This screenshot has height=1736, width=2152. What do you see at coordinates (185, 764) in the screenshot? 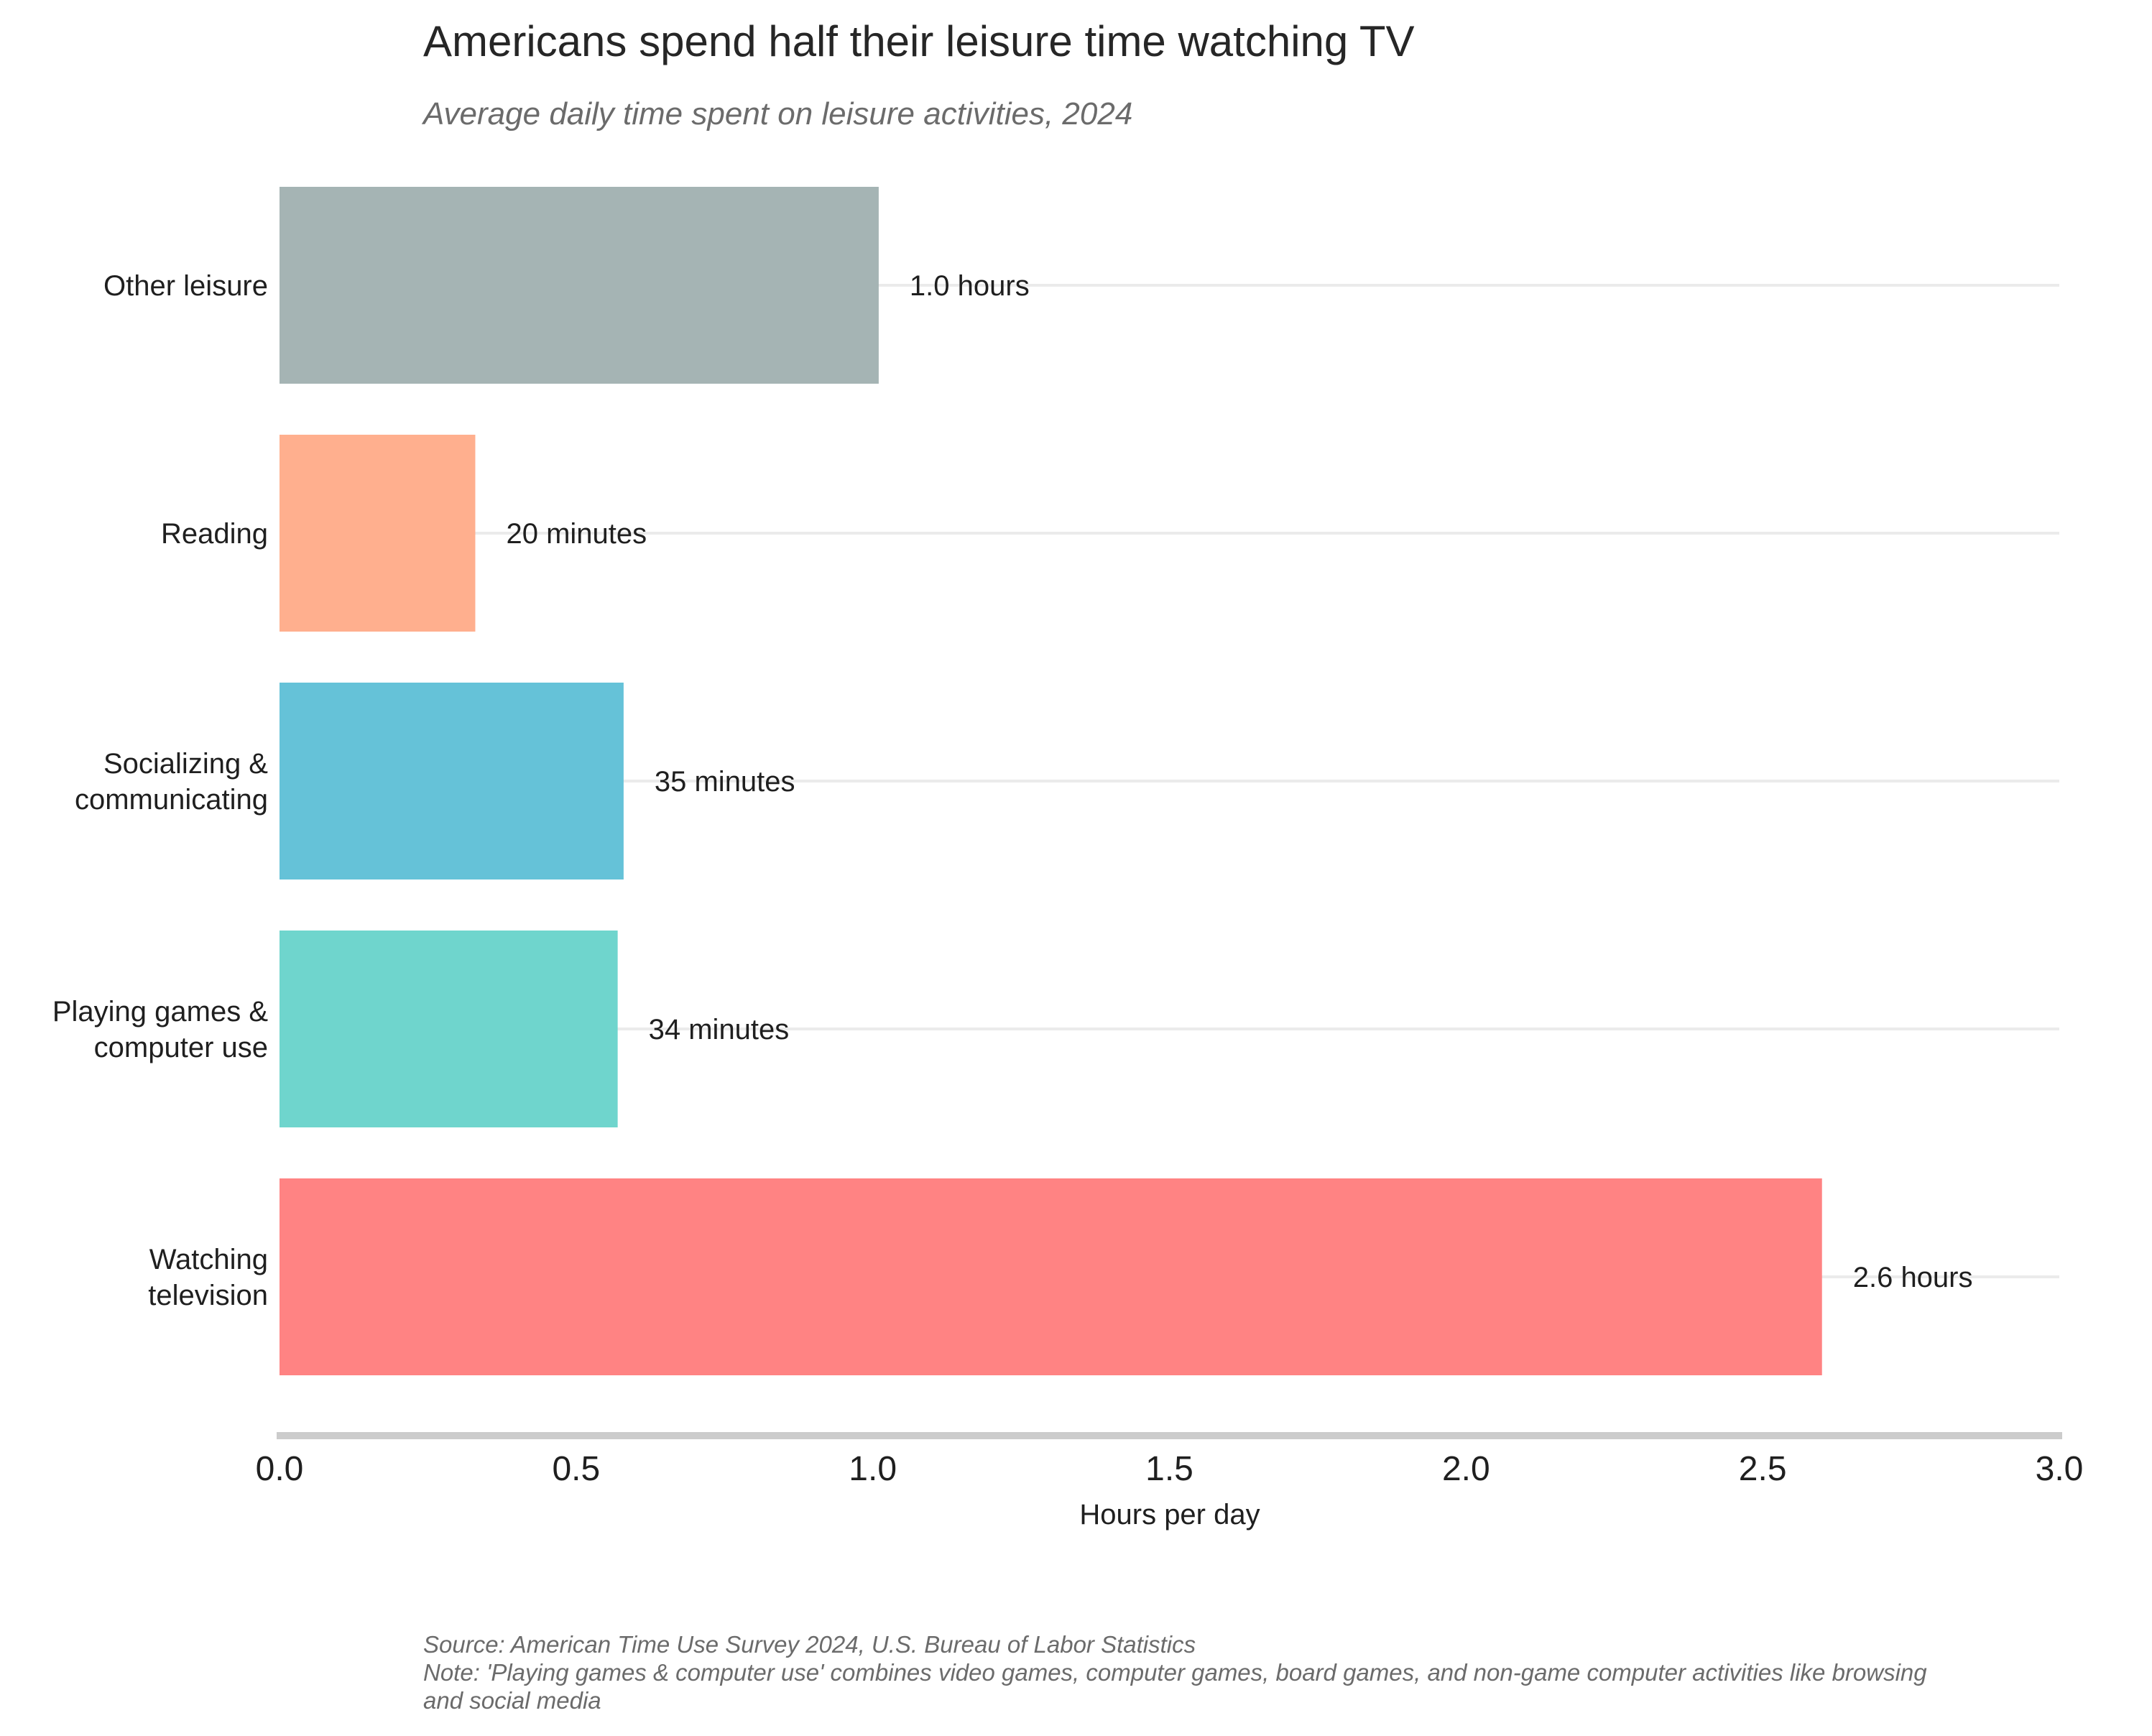
I see `category-label: Socializing &` at bounding box center [185, 764].